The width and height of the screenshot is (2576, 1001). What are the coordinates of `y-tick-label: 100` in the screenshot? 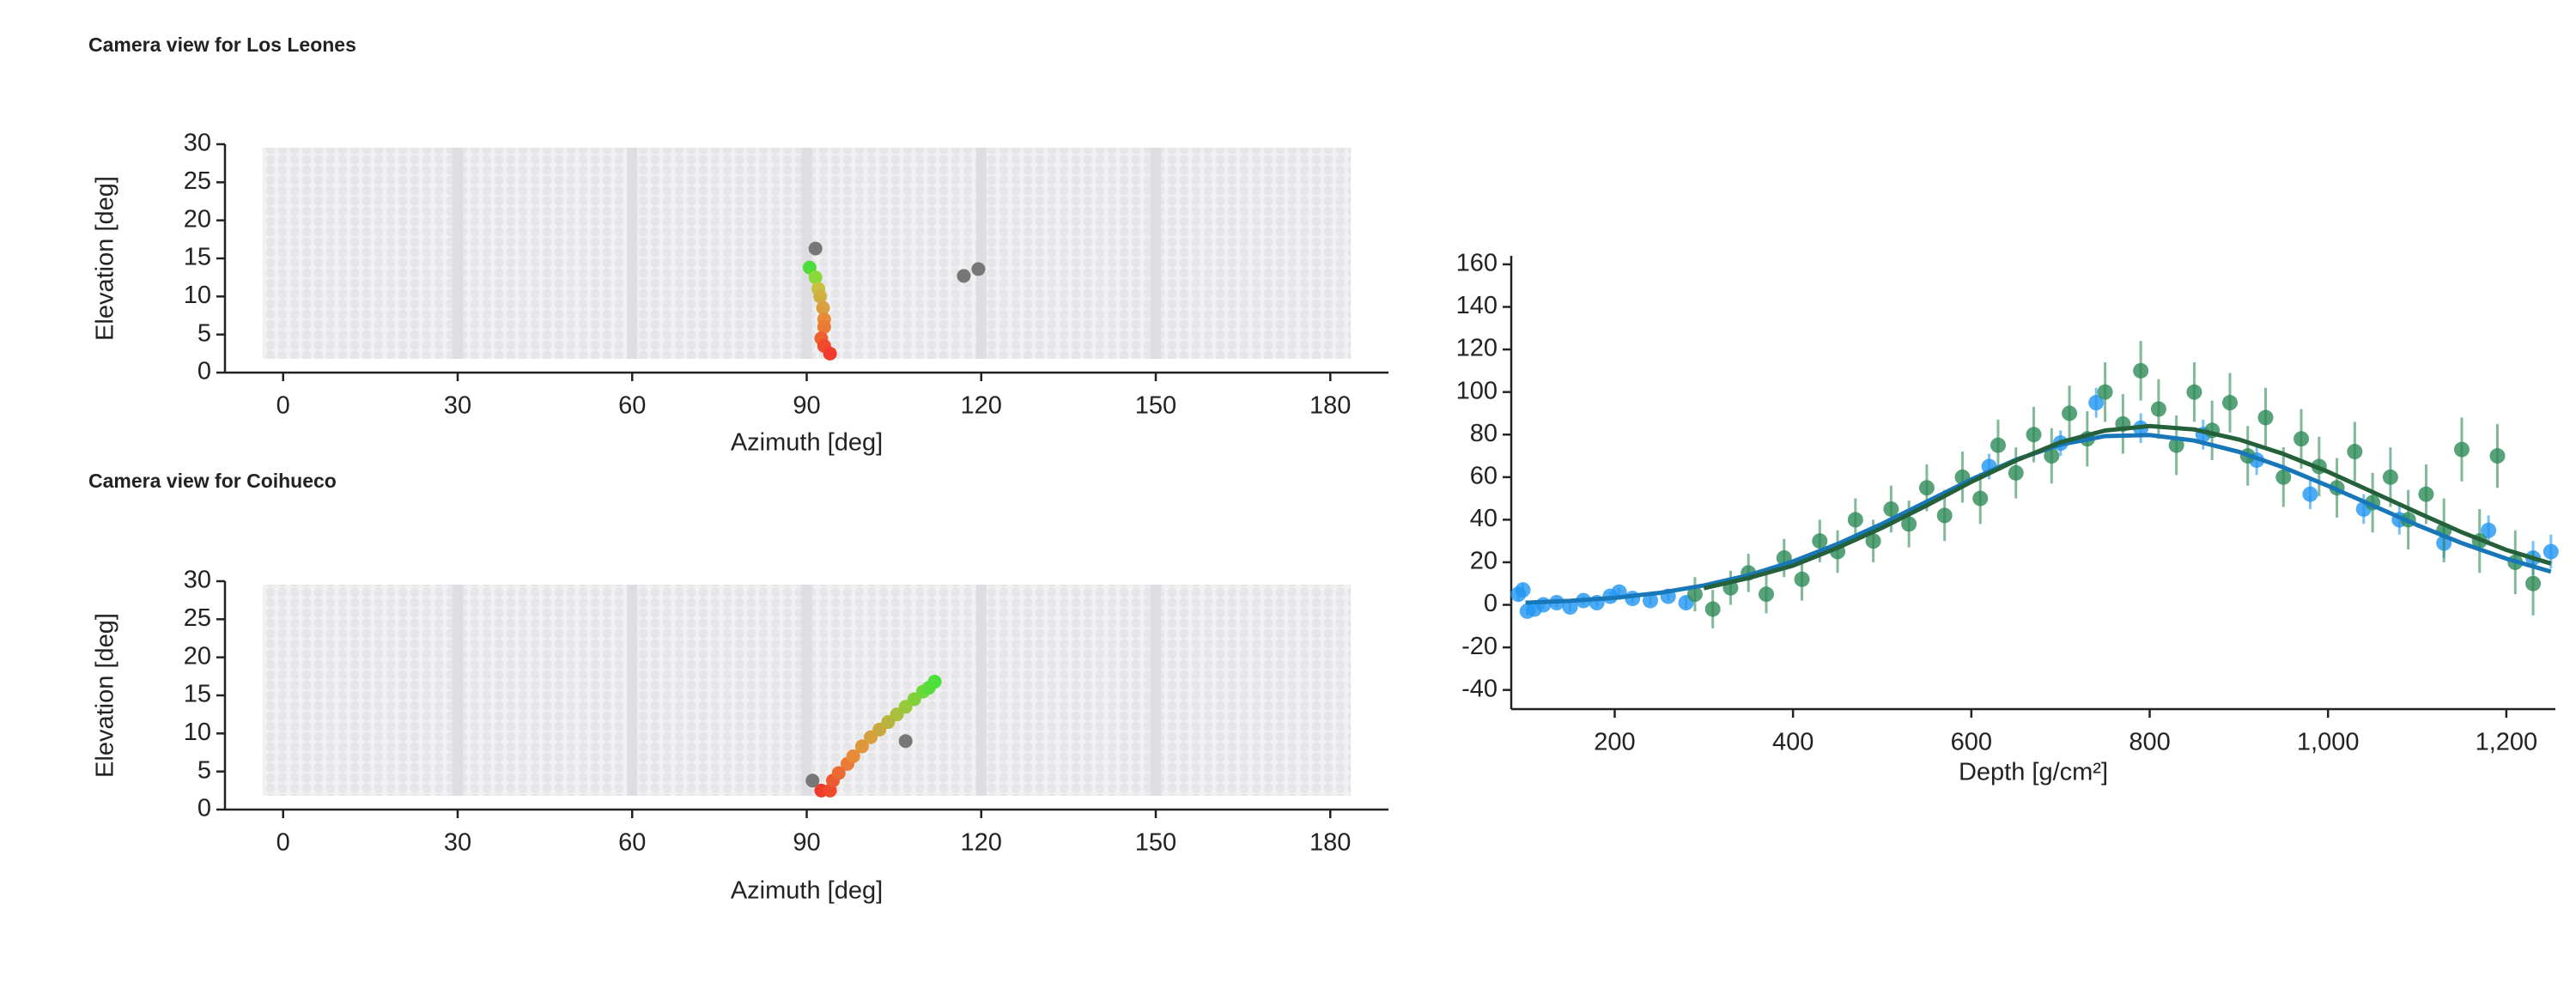 It's located at (1477, 391).